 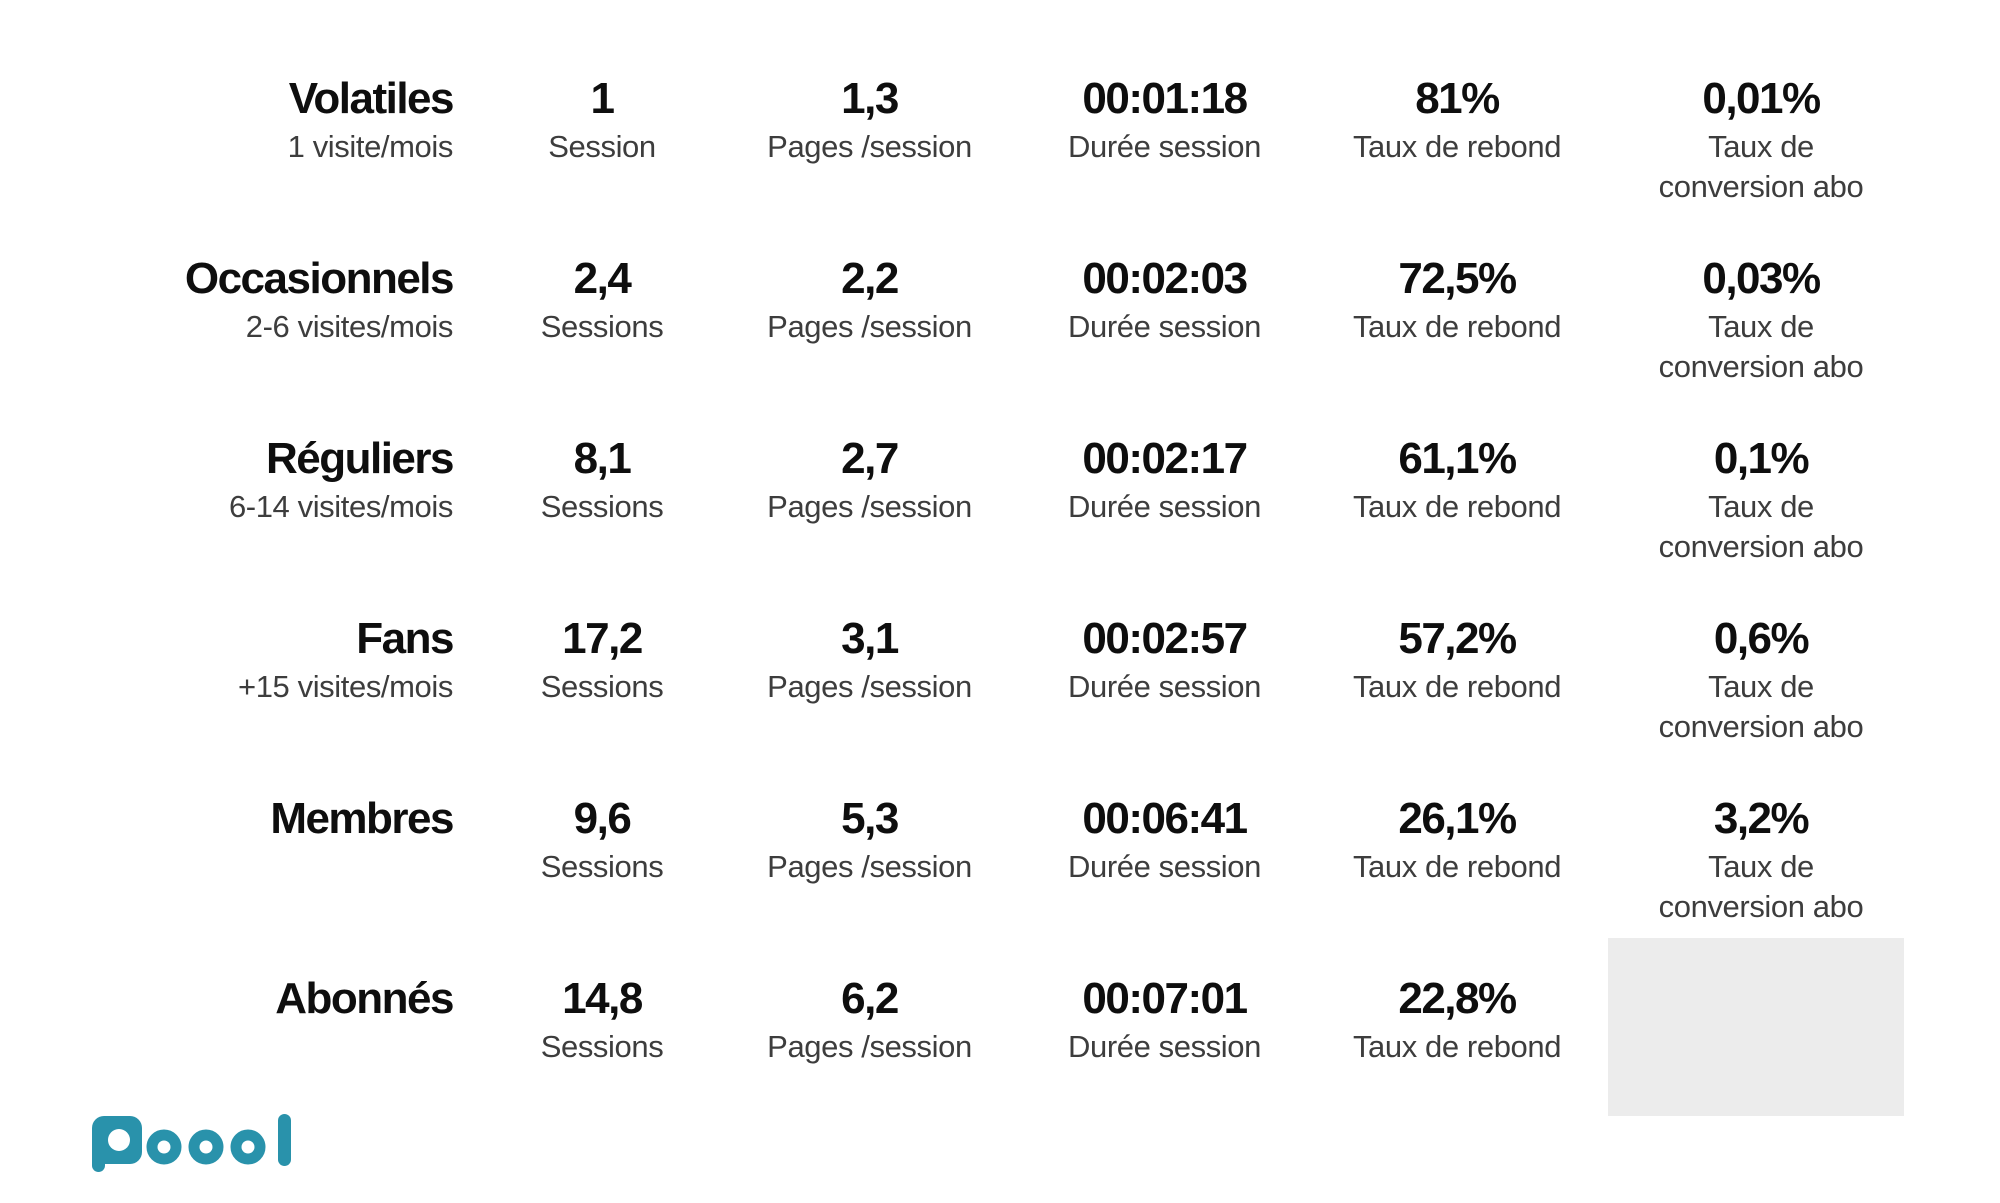 I want to click on cell-sessions: 8,1 Sessions, so click(x=602, y=522).